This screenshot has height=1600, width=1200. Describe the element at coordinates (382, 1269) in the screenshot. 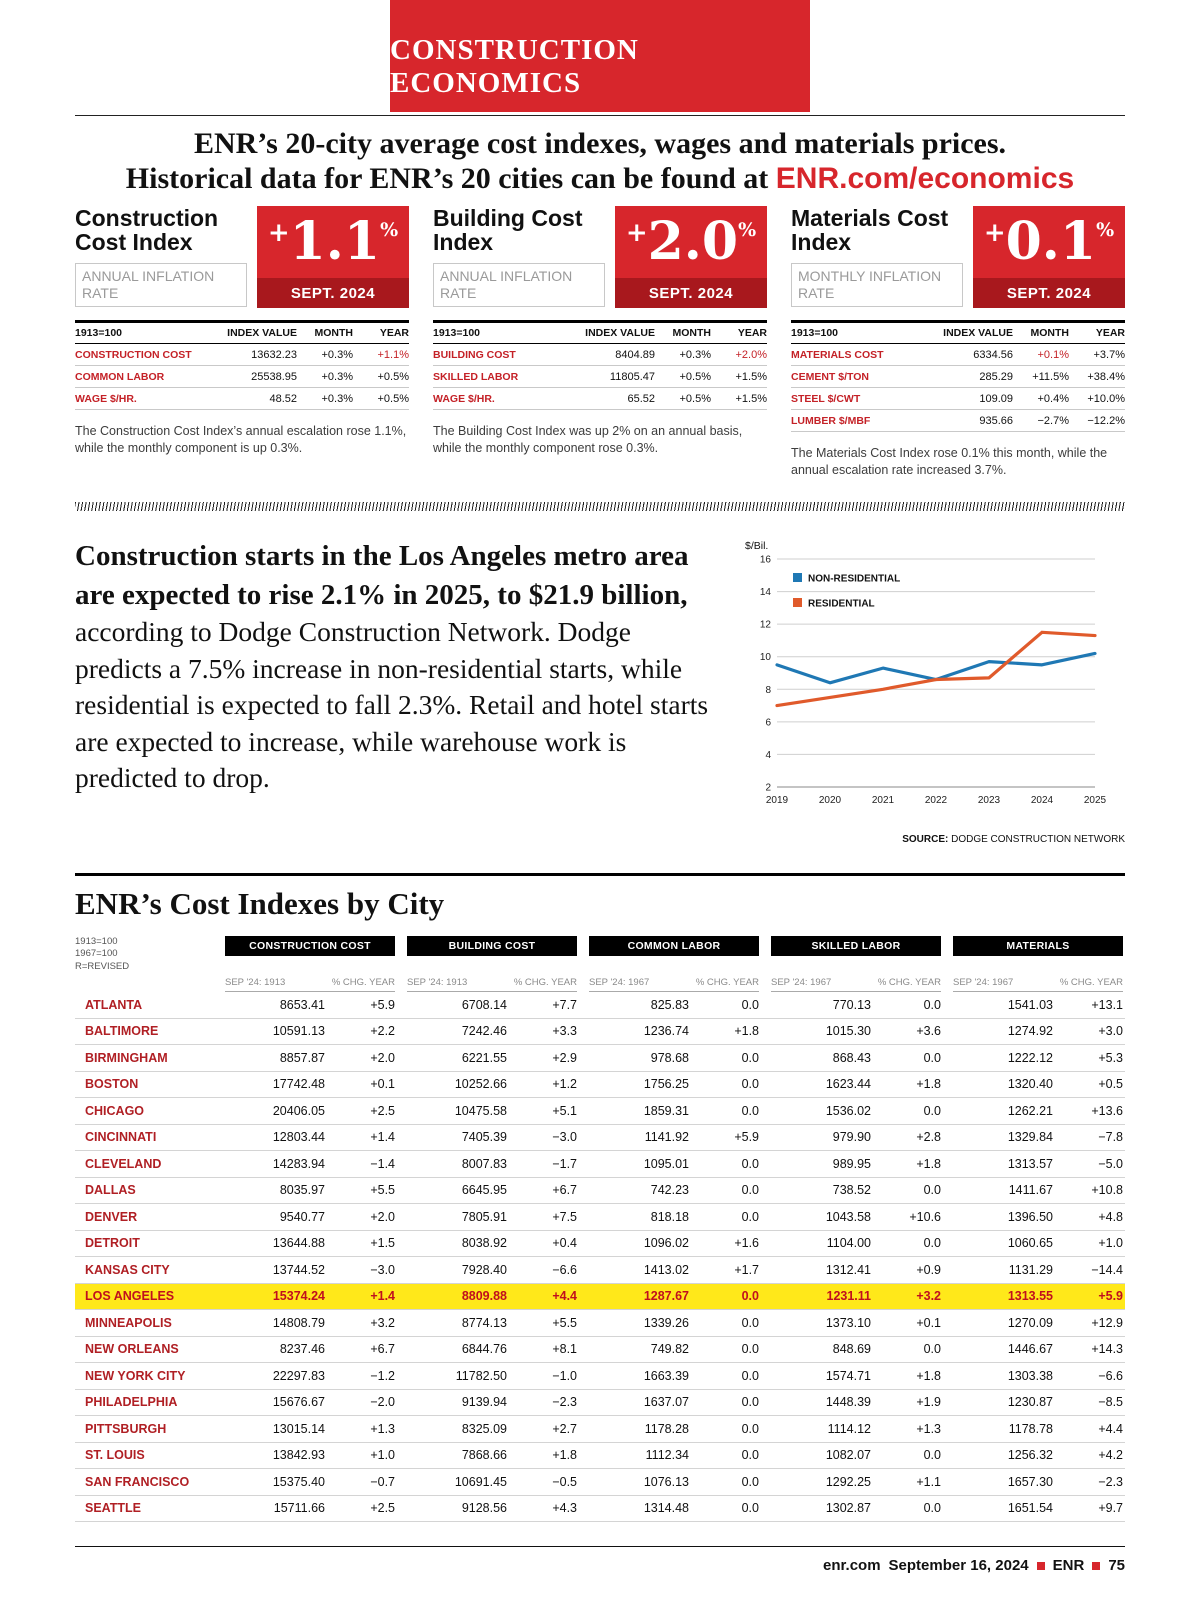

I see `pct-change: −3.0` at that location.